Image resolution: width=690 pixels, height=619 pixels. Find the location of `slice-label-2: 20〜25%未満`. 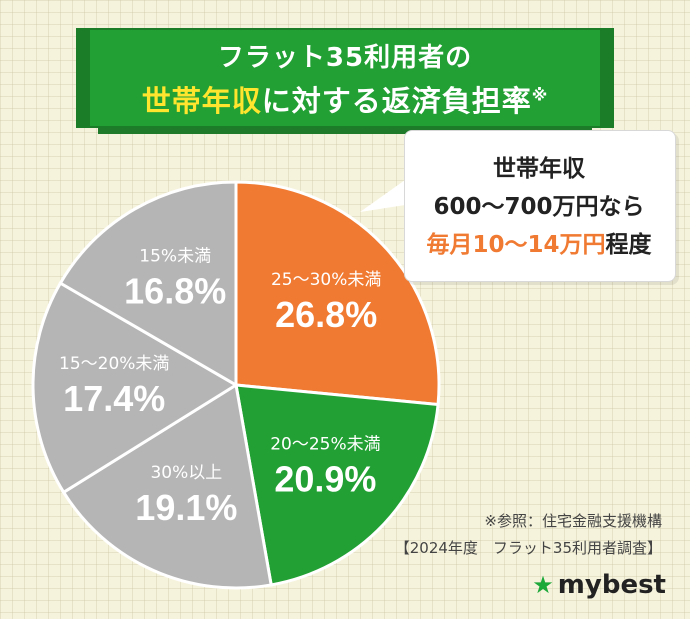

slice-label-2: 20〜25%未満 is located at coordinates (325, 445).